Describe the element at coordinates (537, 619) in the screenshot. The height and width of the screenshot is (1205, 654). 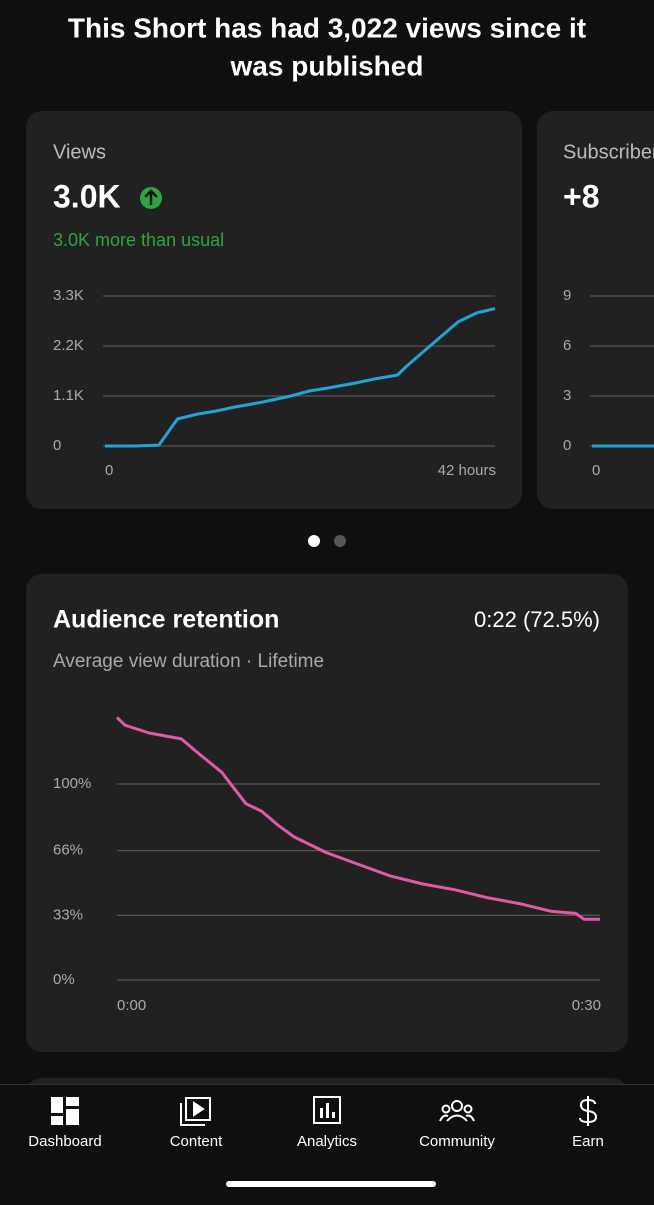
I see `card-value: 0:22 (72.5%)` at that location.